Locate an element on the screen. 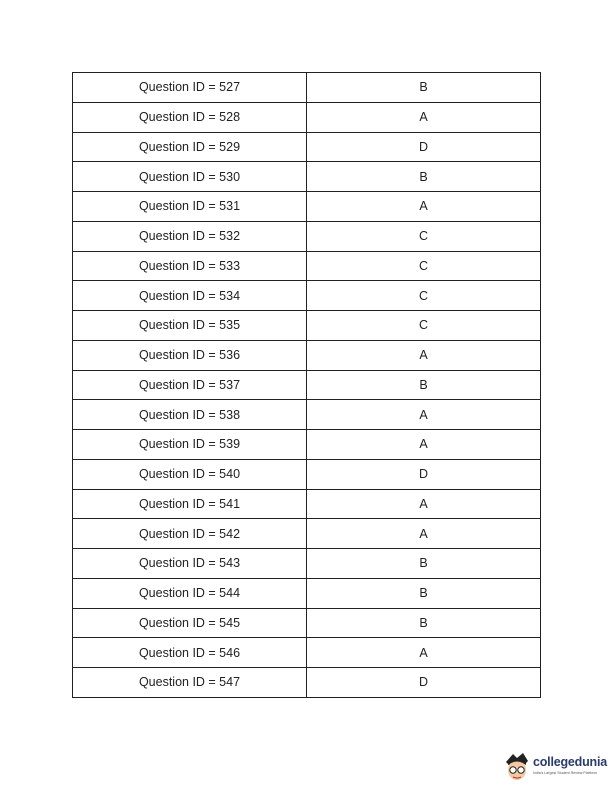 The width and height of the screenshot is (612, 792). question-id-cell: Question ID = 541 is located at coordinates (189, 504).